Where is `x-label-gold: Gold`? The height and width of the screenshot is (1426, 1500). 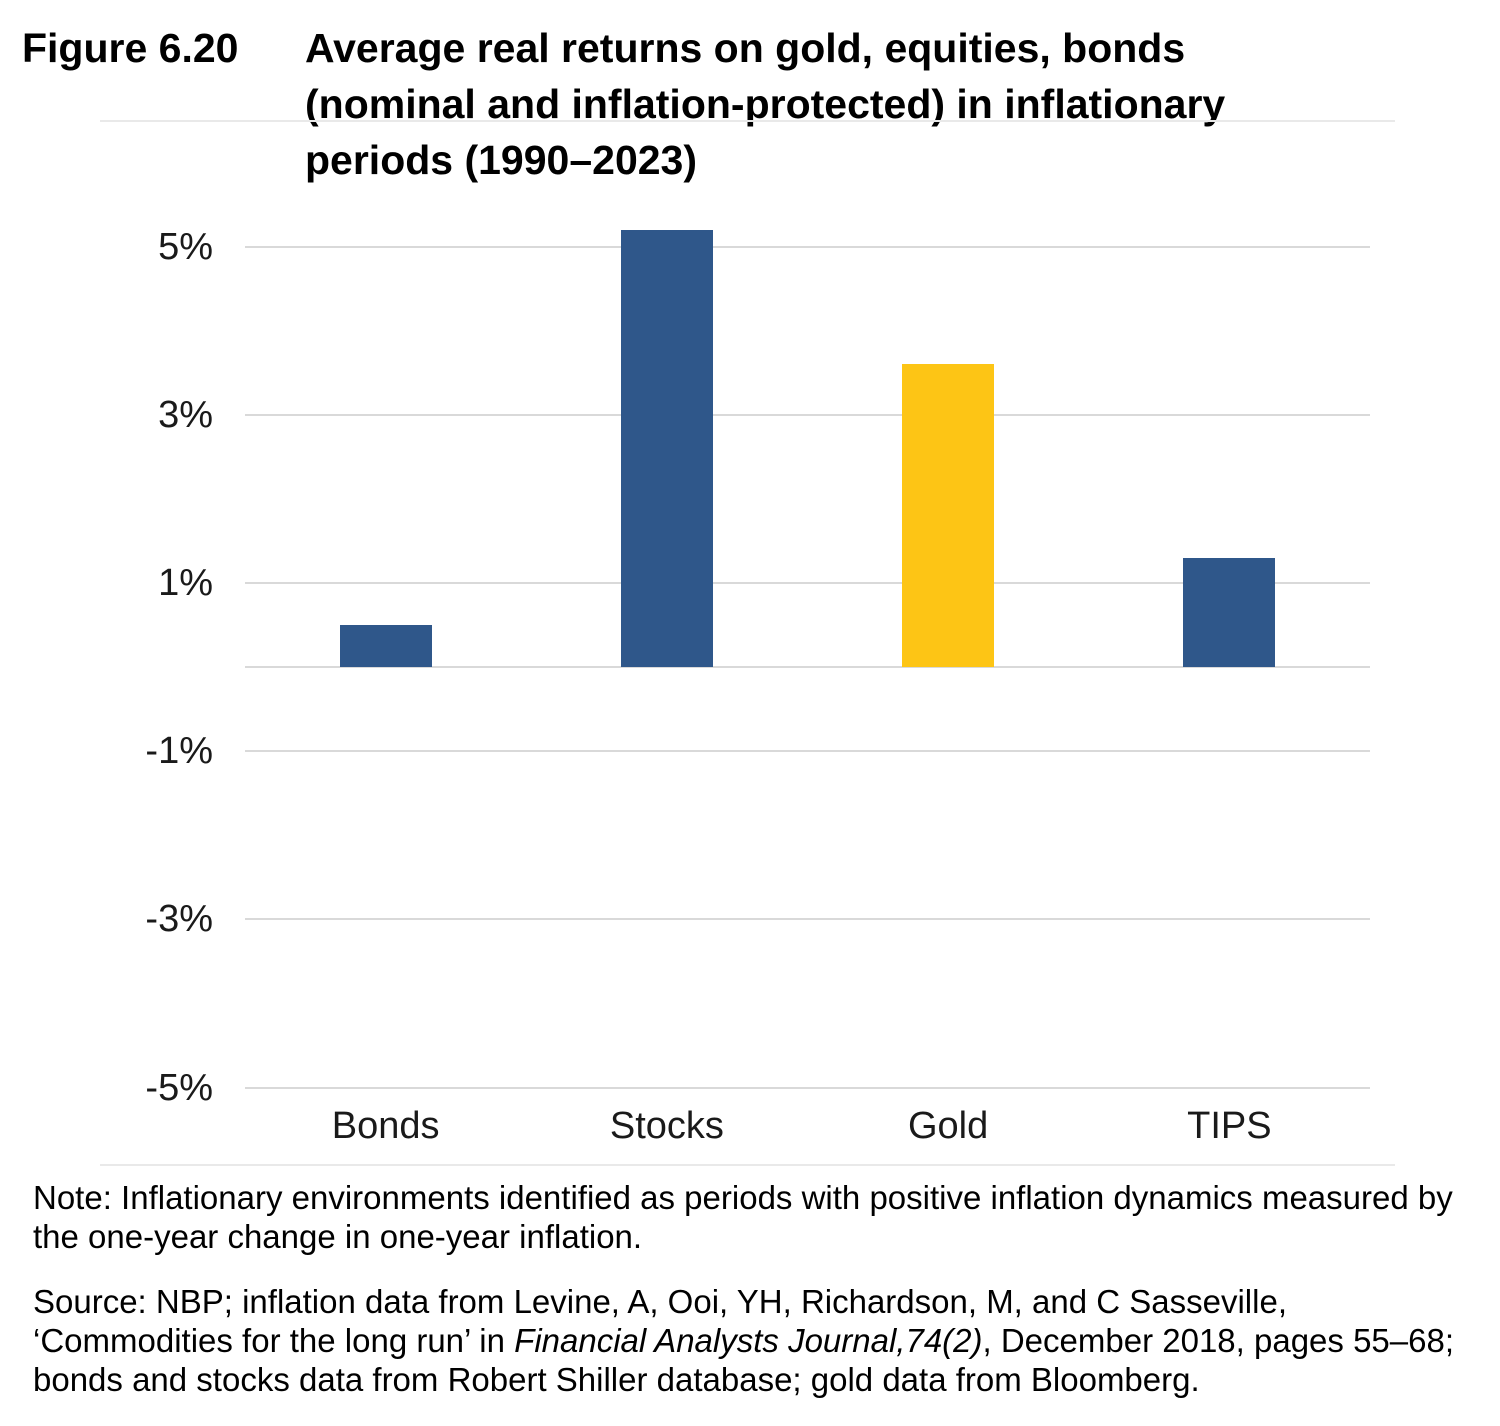
x-label-gold: Gold is located at coordinates (948, 1126).